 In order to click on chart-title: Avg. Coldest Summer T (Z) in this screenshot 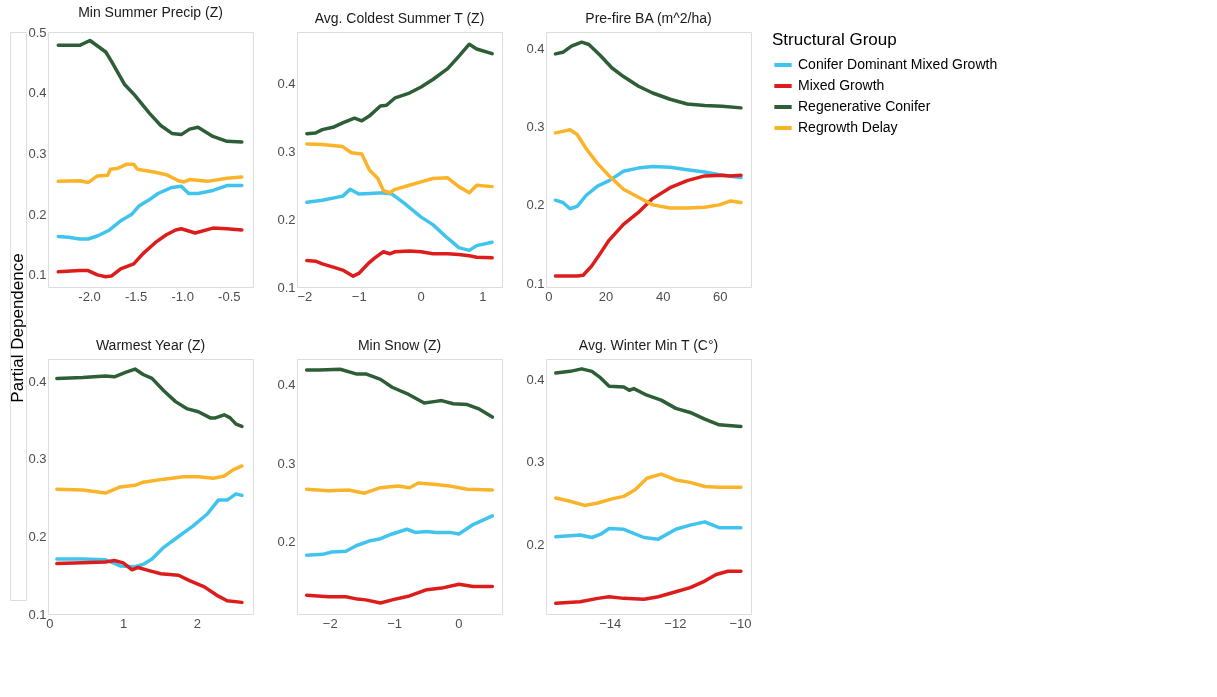, I will do `click(399, 18)`.